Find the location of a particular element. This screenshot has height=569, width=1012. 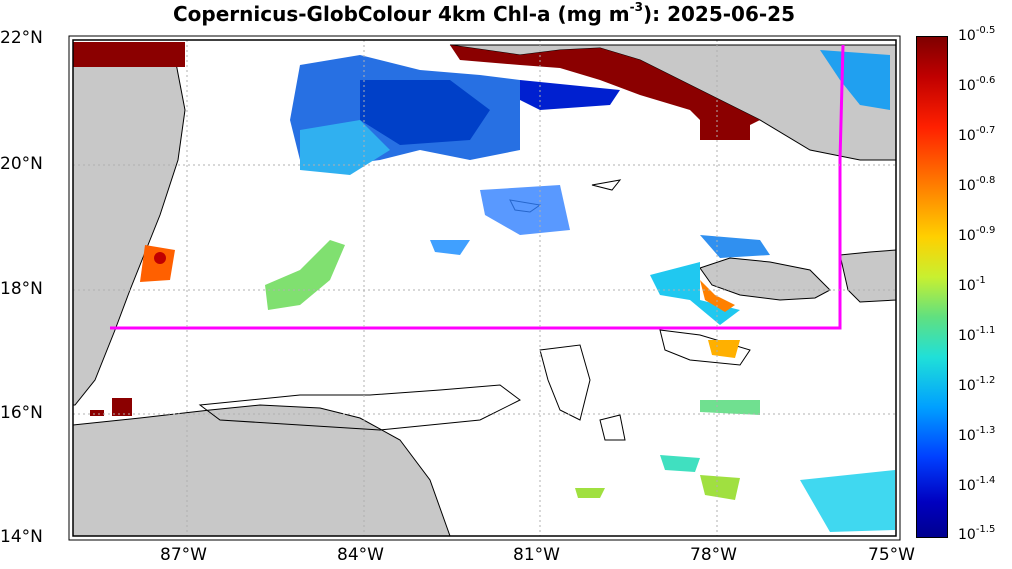

lat-label: 18°N is located at coordinates (21, 289).